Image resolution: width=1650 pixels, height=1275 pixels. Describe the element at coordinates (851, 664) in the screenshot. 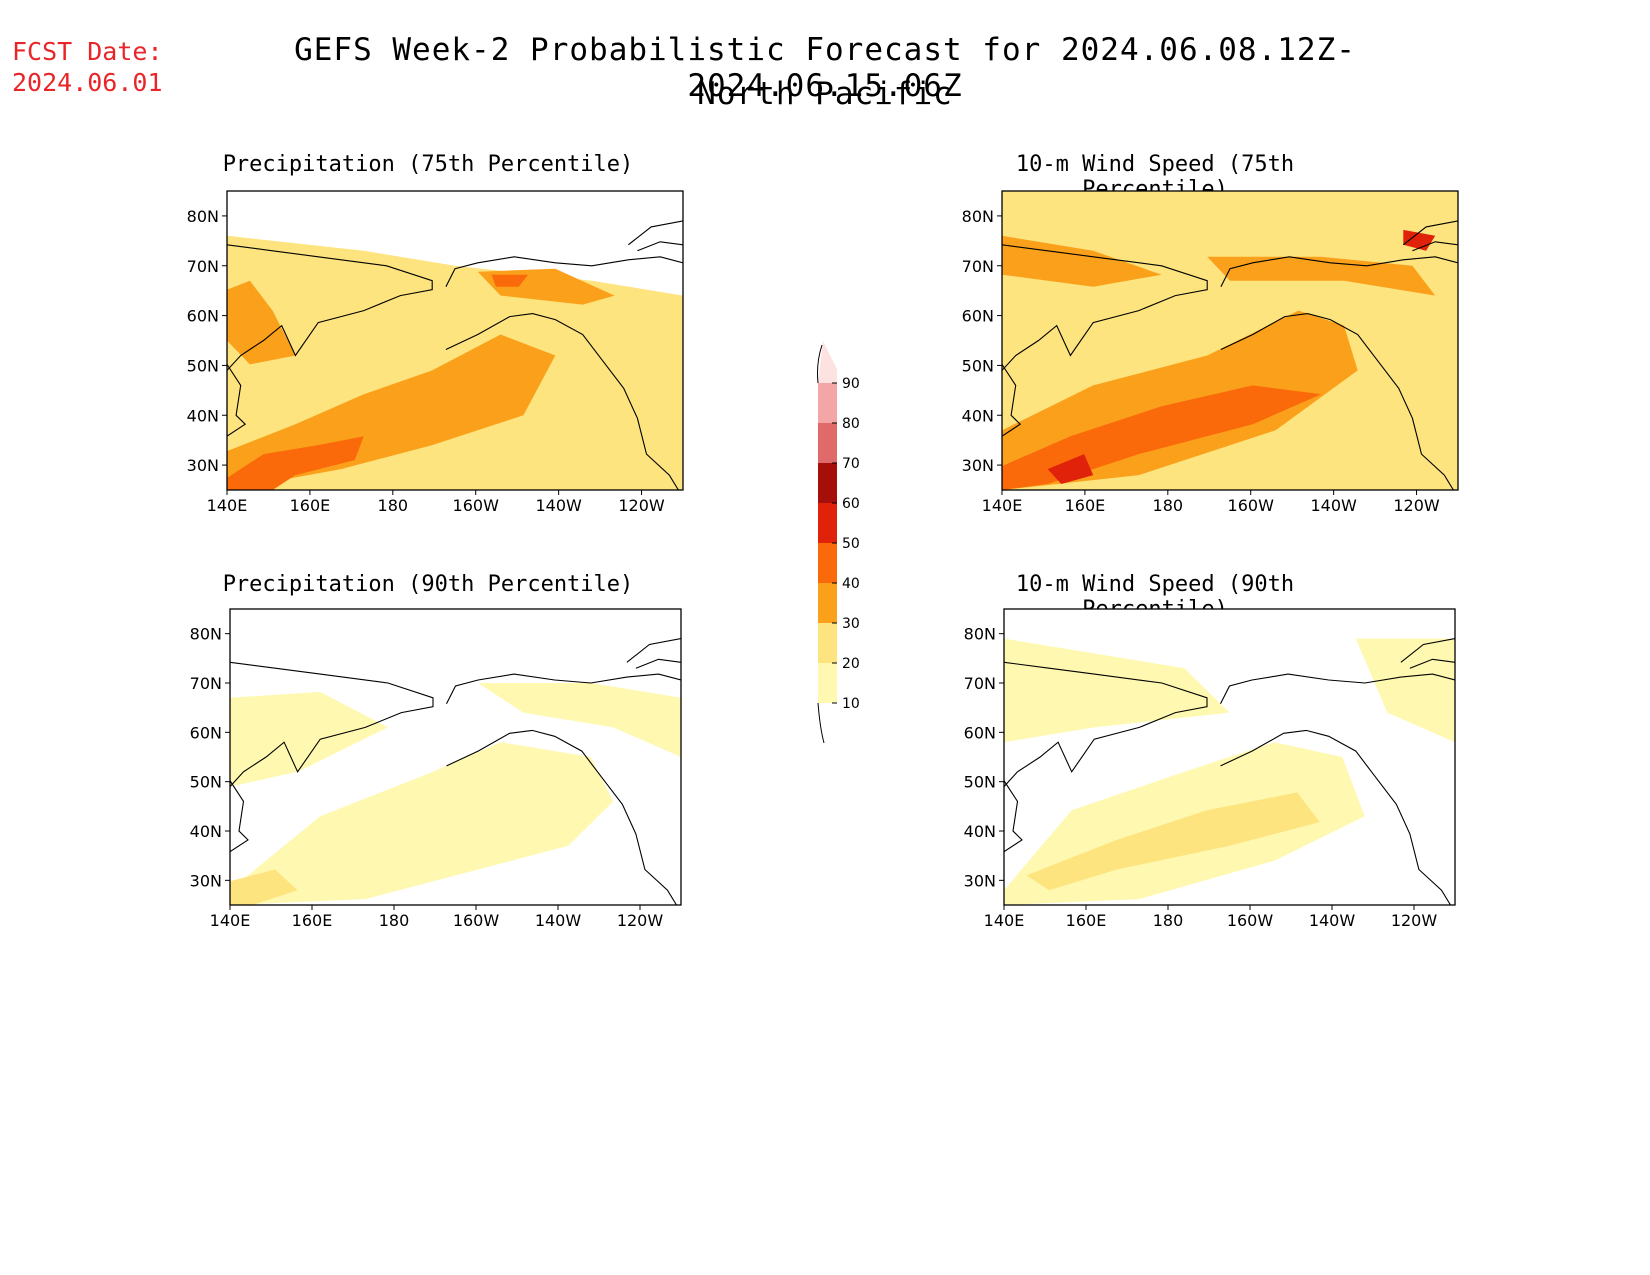

I see `colorbar-label: 20` at that location.